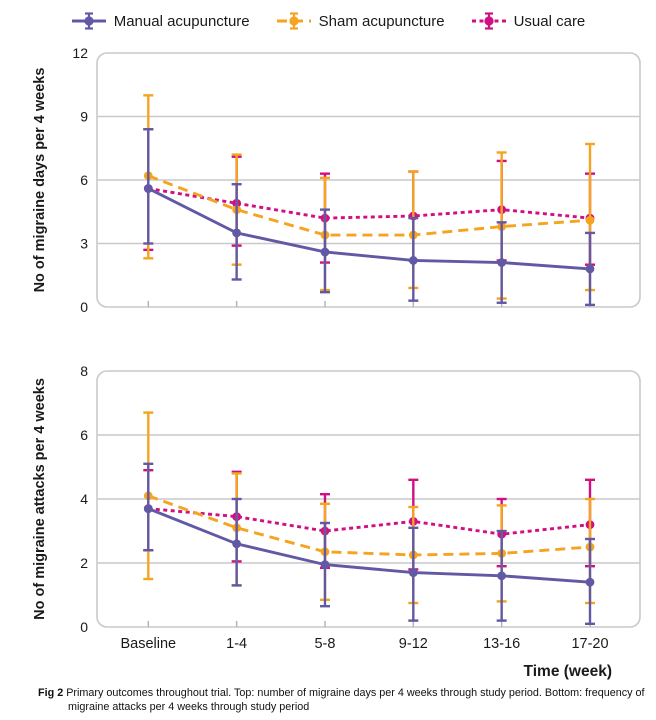  Describe the element at coordinates (84, 499) in the screenshot. I see `y-tick-label: 4` at that location.